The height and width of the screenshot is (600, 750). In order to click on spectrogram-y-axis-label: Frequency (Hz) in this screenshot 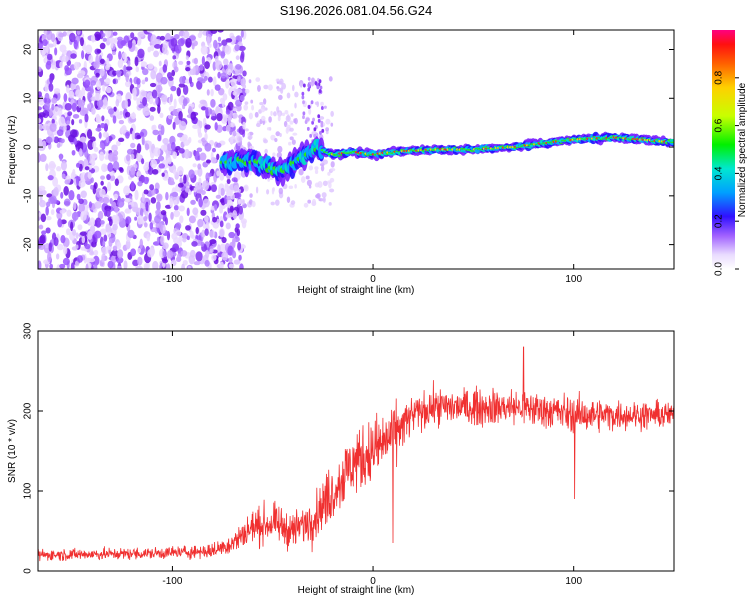, I will do `click(12, 150)`.